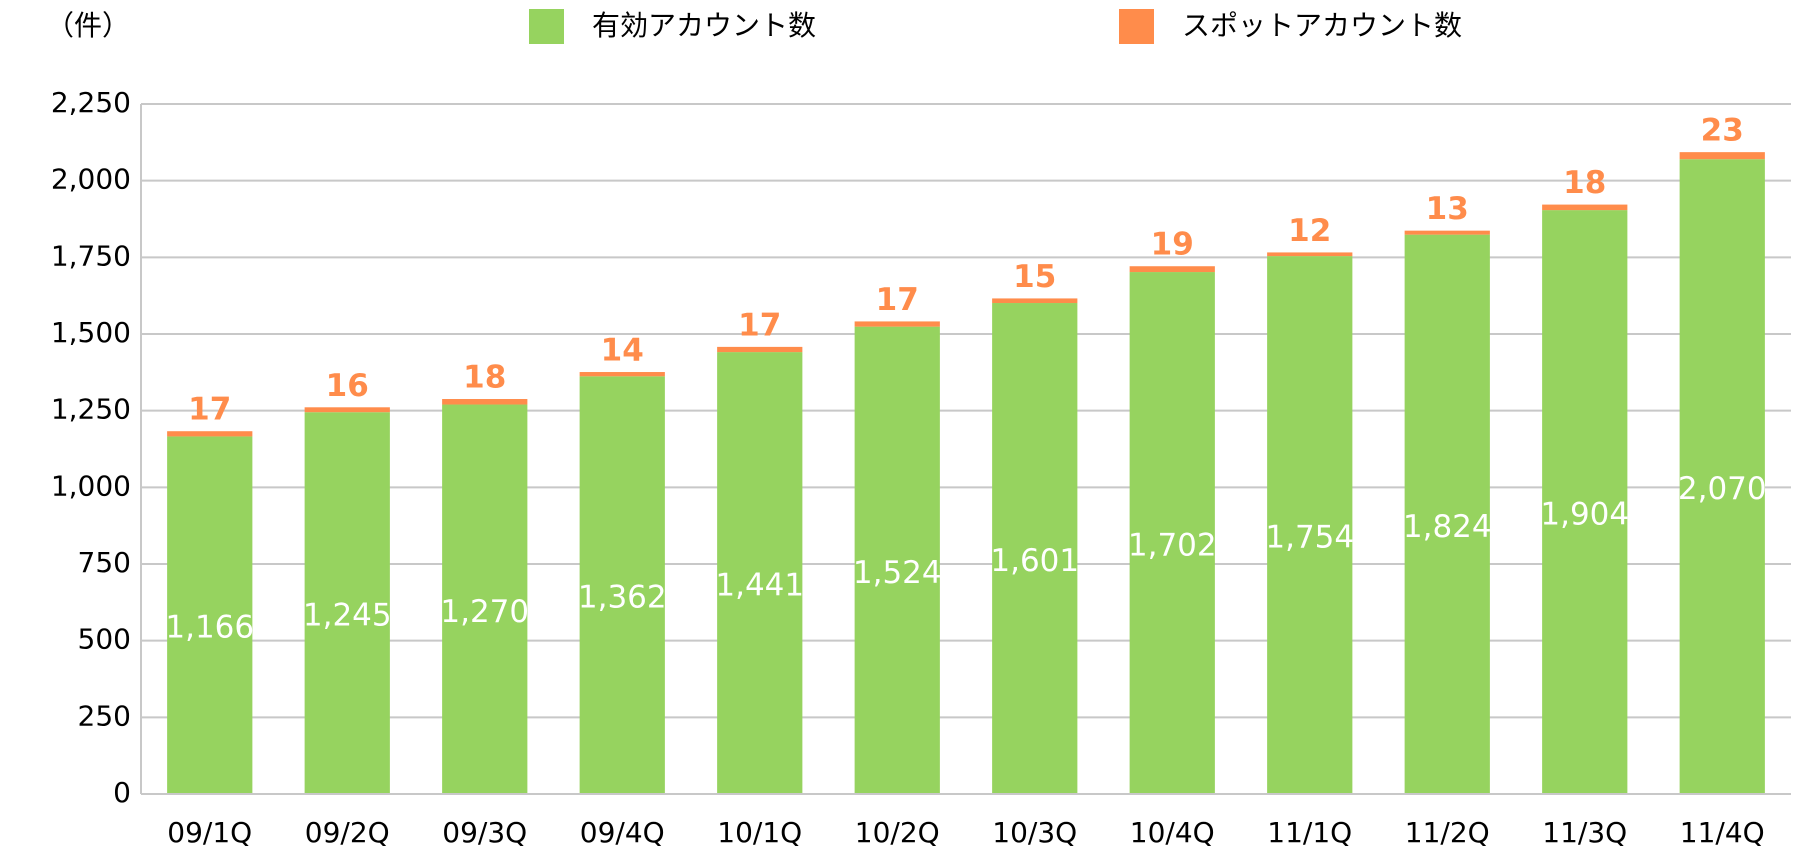 This screenshot has height=854, width=1814. Describe the element at coordinates (209, 832) in the screenshot. I see `x-tick-label: 09/1Q` at that location.